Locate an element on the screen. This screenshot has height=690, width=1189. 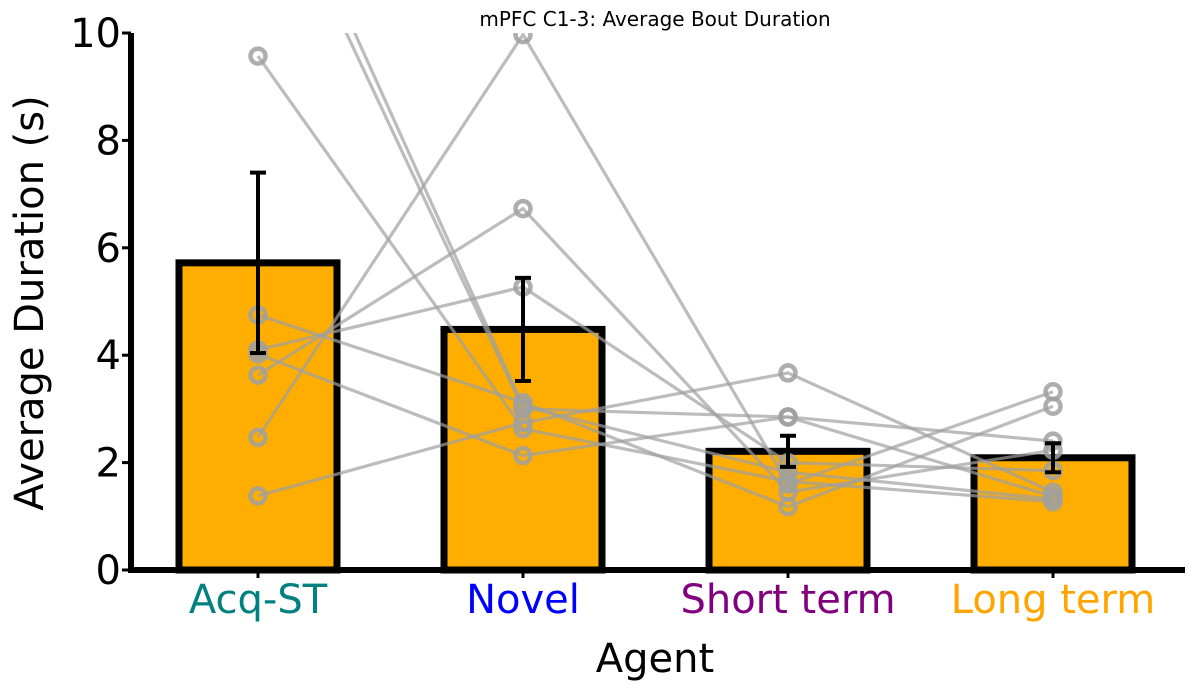
x-tick-label-novel: Novel is located at coordinates (523, 600).